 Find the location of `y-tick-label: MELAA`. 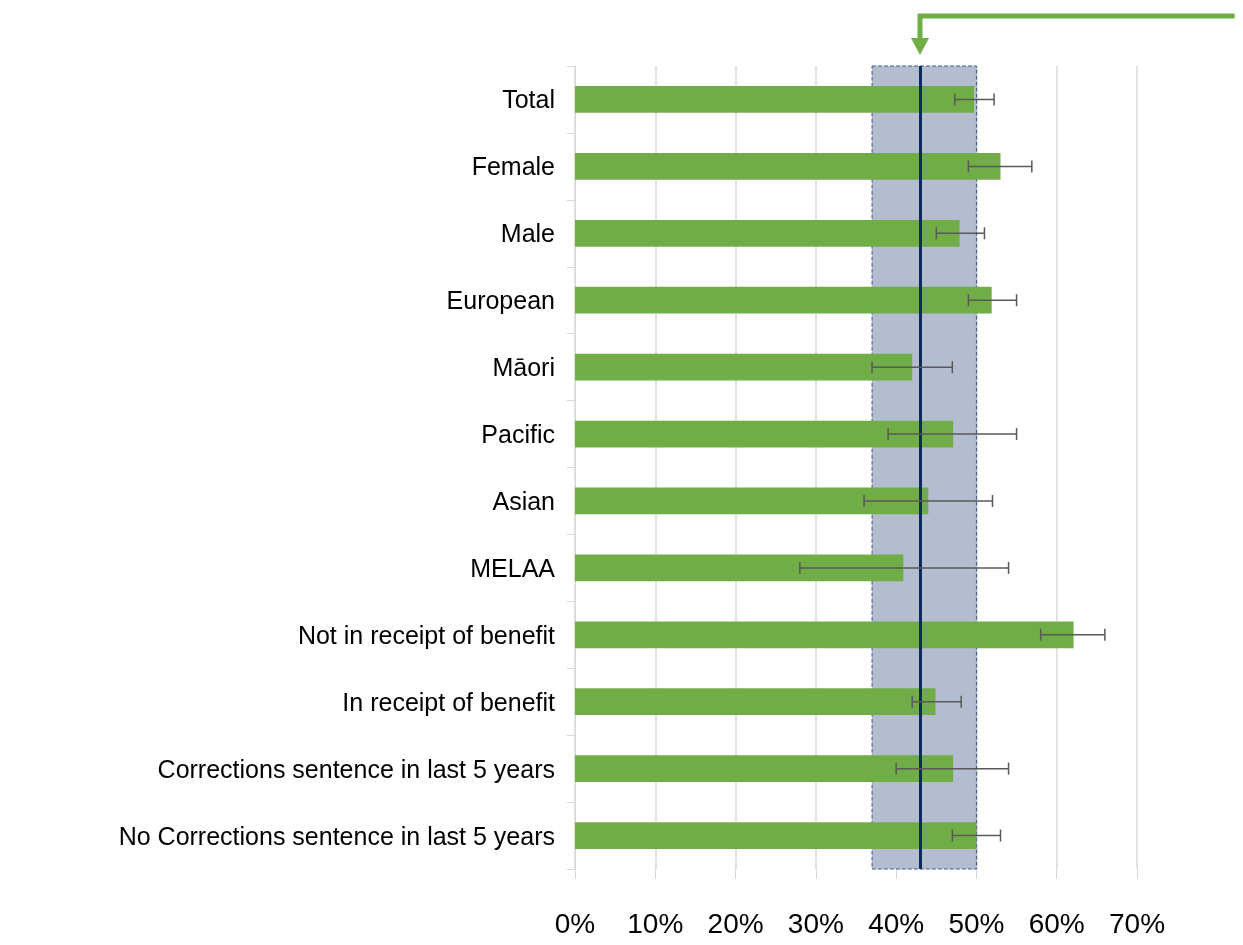

y-tick-label: MELAA is located at coordinates (513, 567).